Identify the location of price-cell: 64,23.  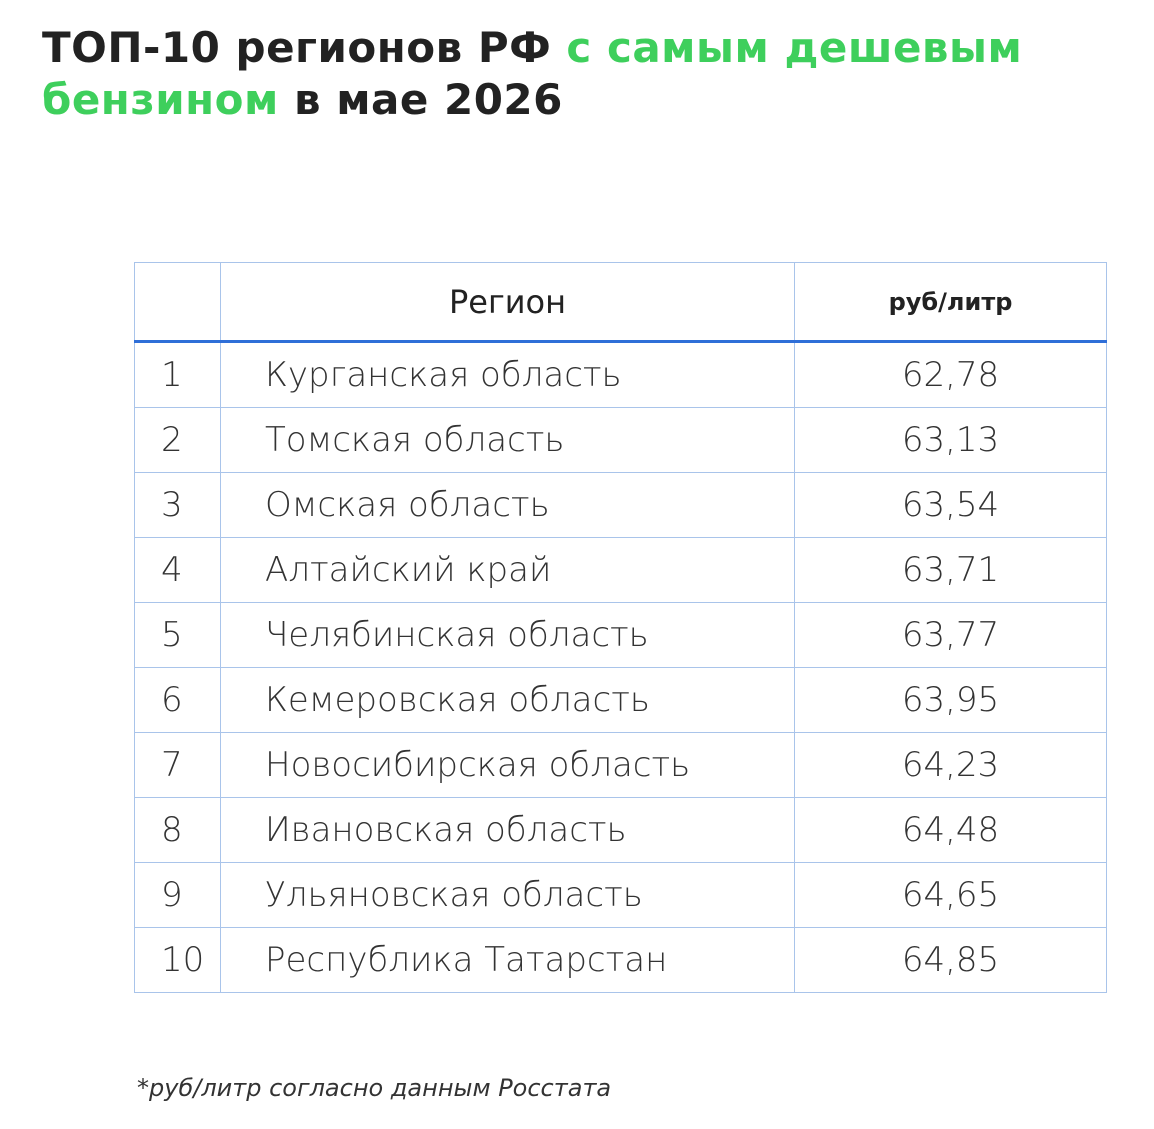
(950, 765).